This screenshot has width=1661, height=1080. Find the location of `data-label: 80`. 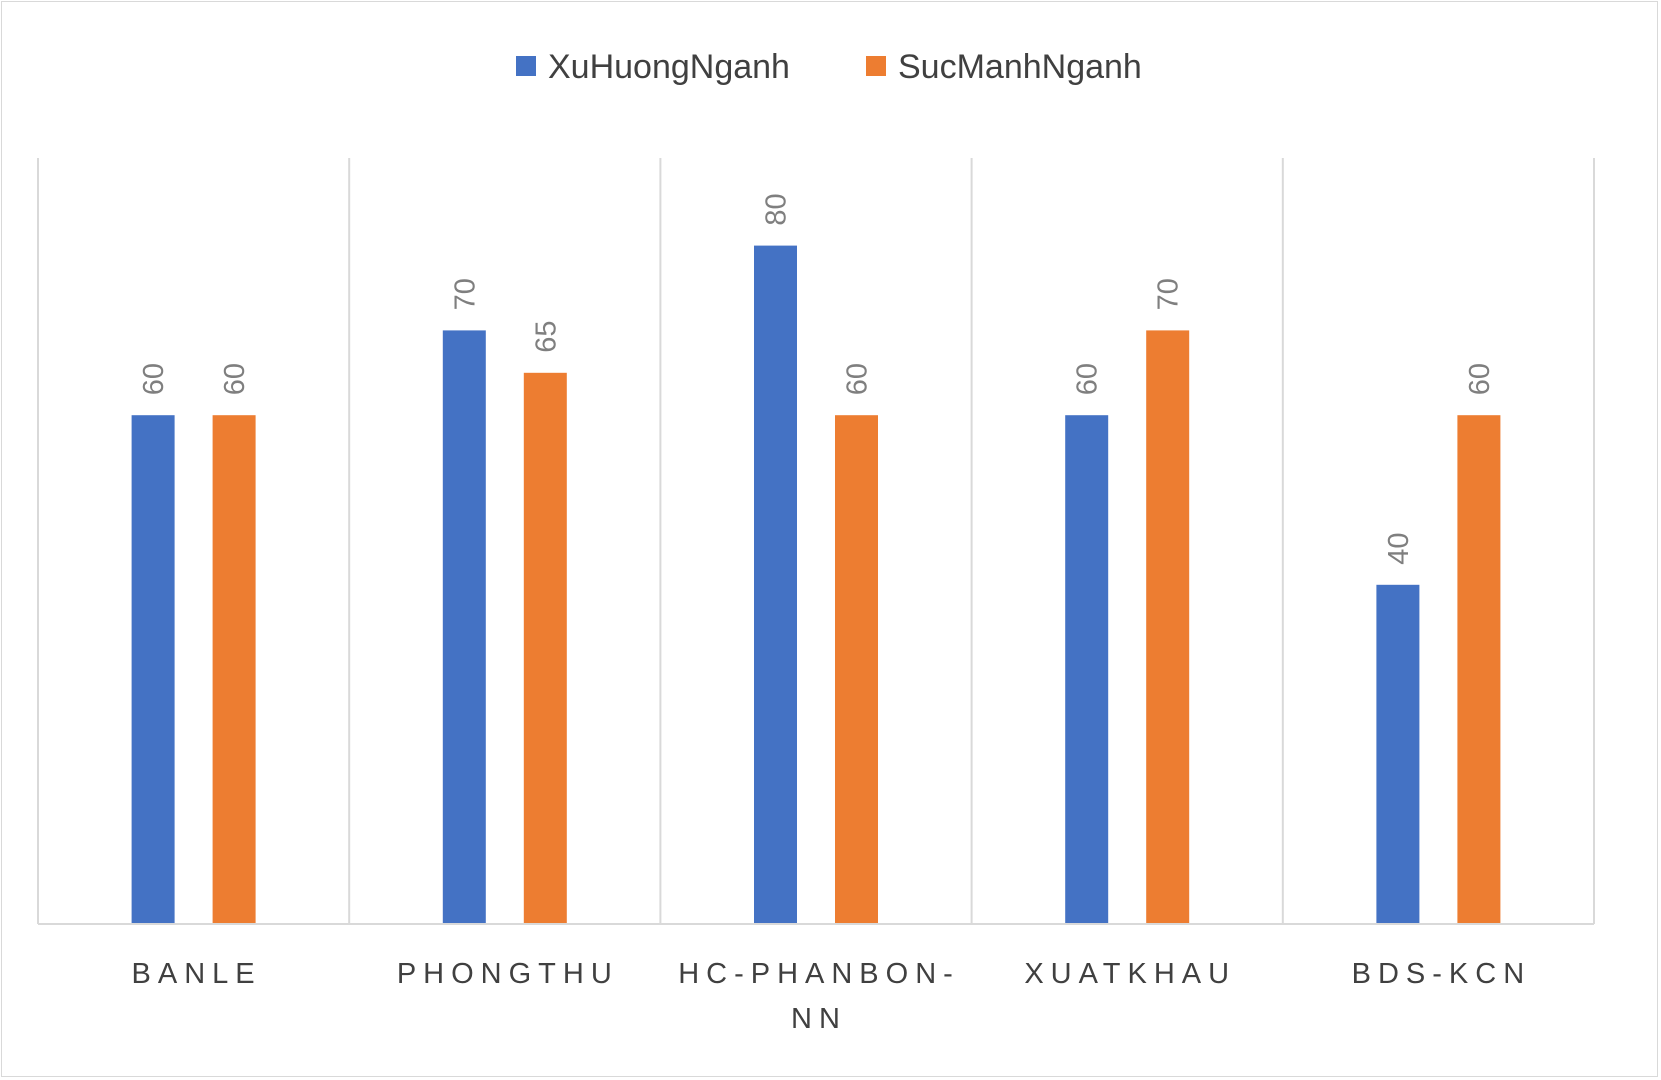

data-label: 80 is located at coordinates (777, 209).